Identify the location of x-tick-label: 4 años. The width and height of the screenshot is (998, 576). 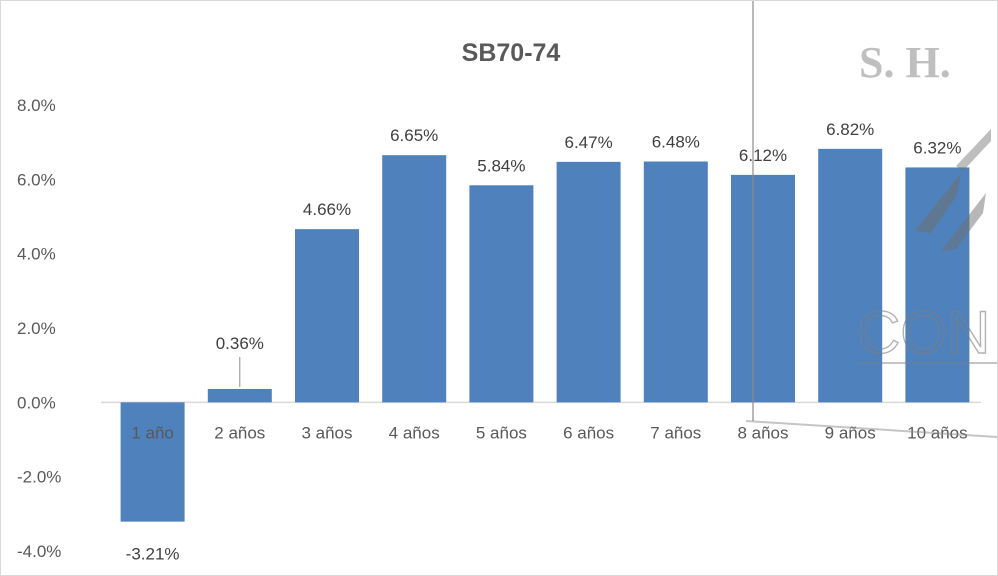
(414, 432).